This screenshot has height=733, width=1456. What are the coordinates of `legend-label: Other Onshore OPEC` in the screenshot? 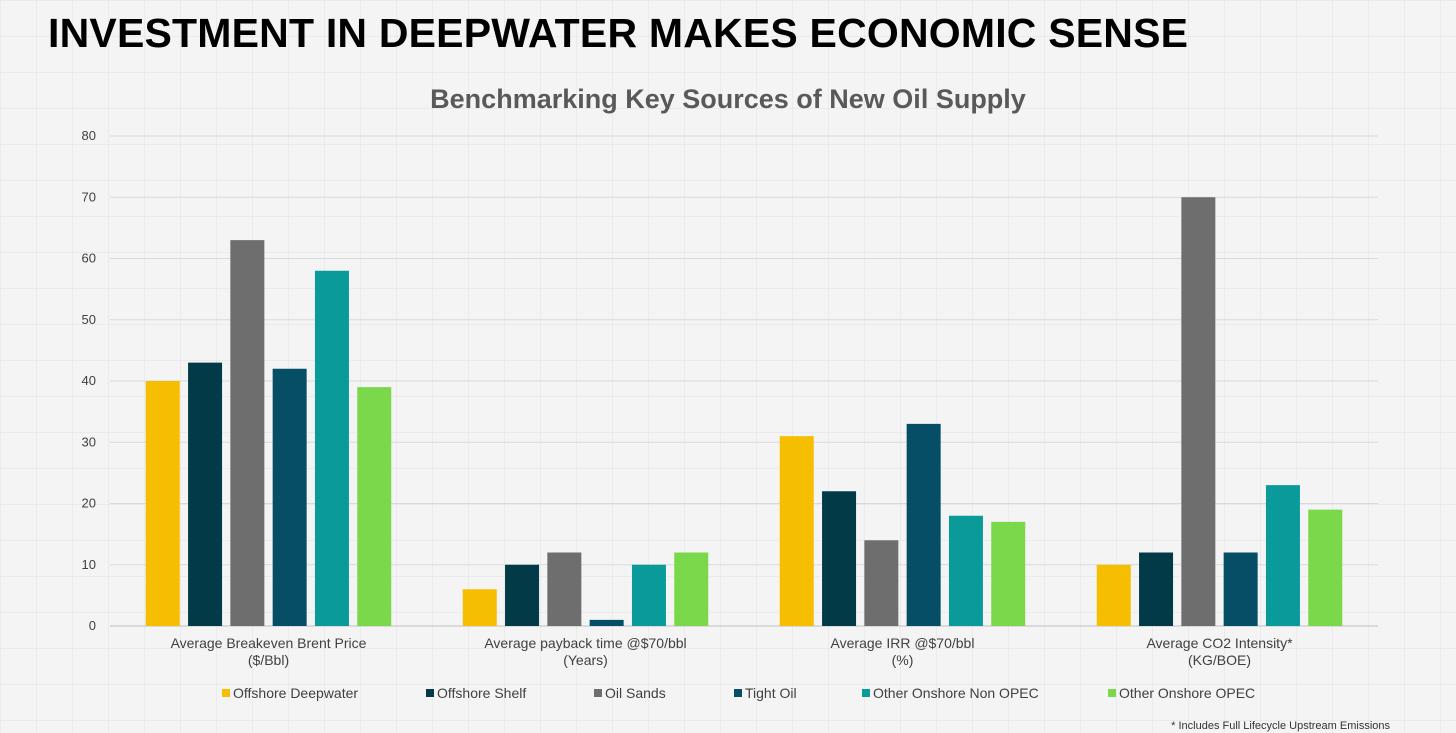 It's located at (1187, 693).